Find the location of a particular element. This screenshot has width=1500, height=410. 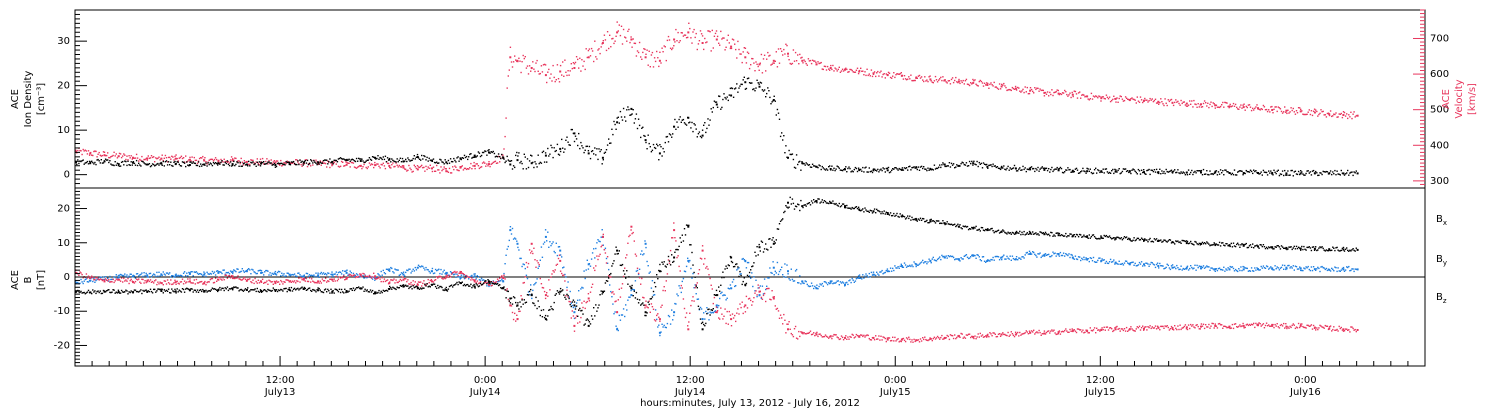

top-right-tick-label: 700 is located at coordinates (1439, 38).